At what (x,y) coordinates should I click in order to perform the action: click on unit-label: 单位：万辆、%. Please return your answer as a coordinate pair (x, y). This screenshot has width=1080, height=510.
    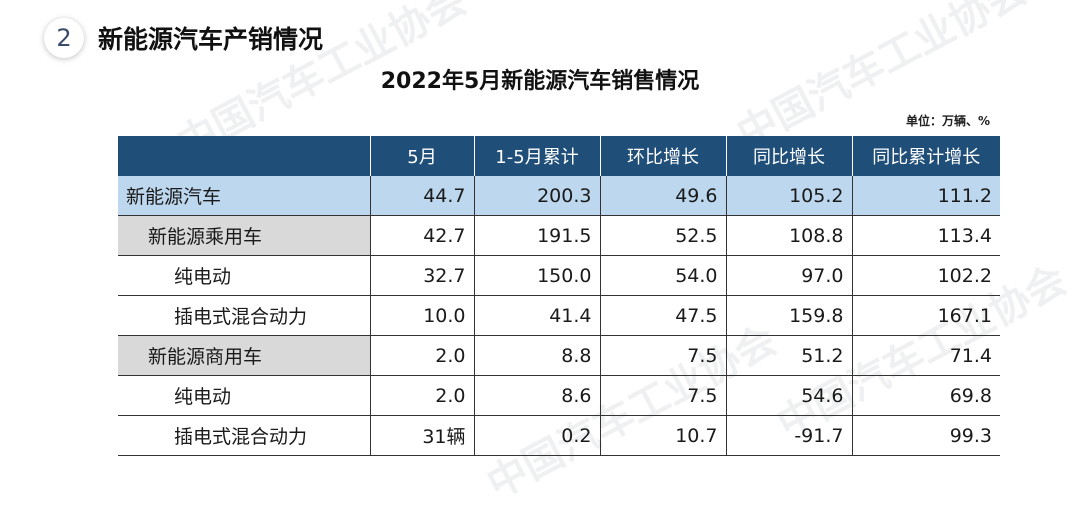
    Looking at the image, I should click on (947, 121).